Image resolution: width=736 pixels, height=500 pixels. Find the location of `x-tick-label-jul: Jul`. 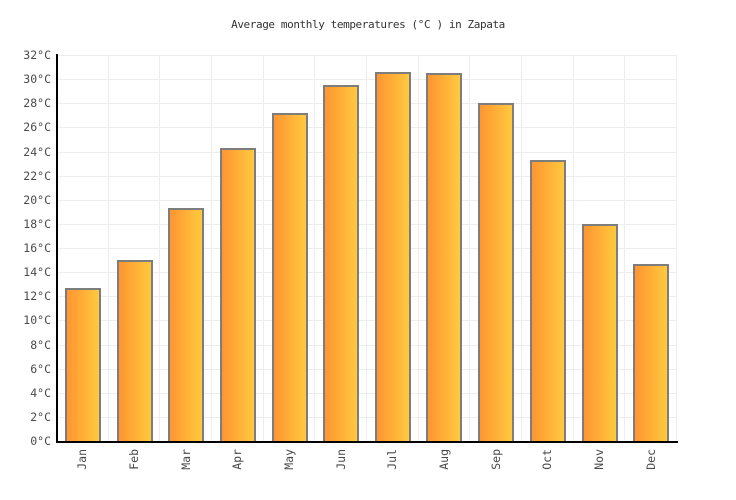

x-tick-label-jul: Jul is located at coordinates (392, 459).